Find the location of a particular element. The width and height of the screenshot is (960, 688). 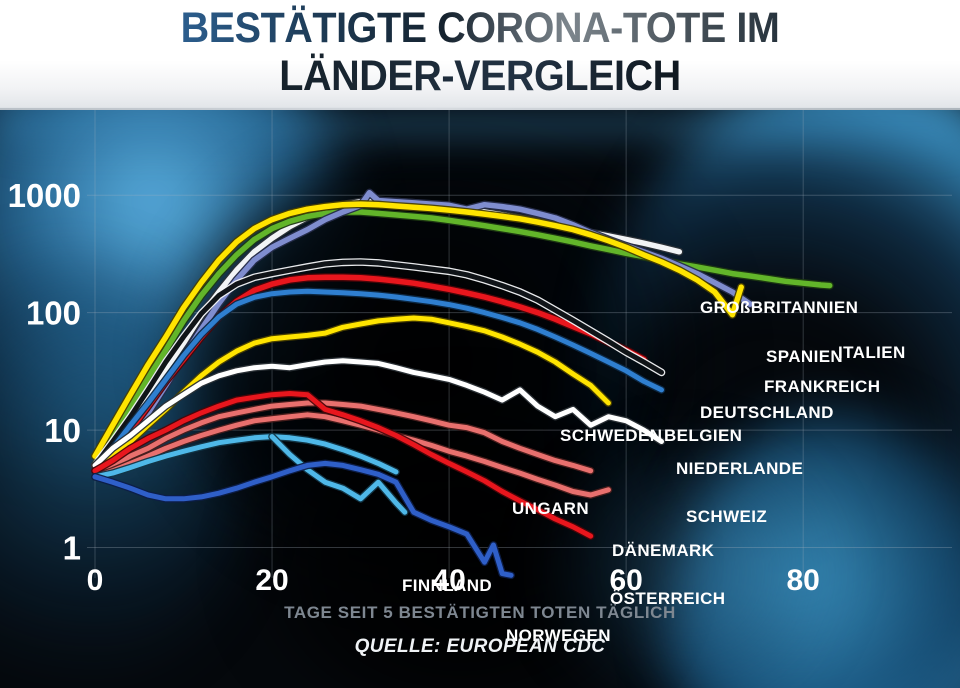

x-tick-20: 20 is located at coordinates (271, 580).